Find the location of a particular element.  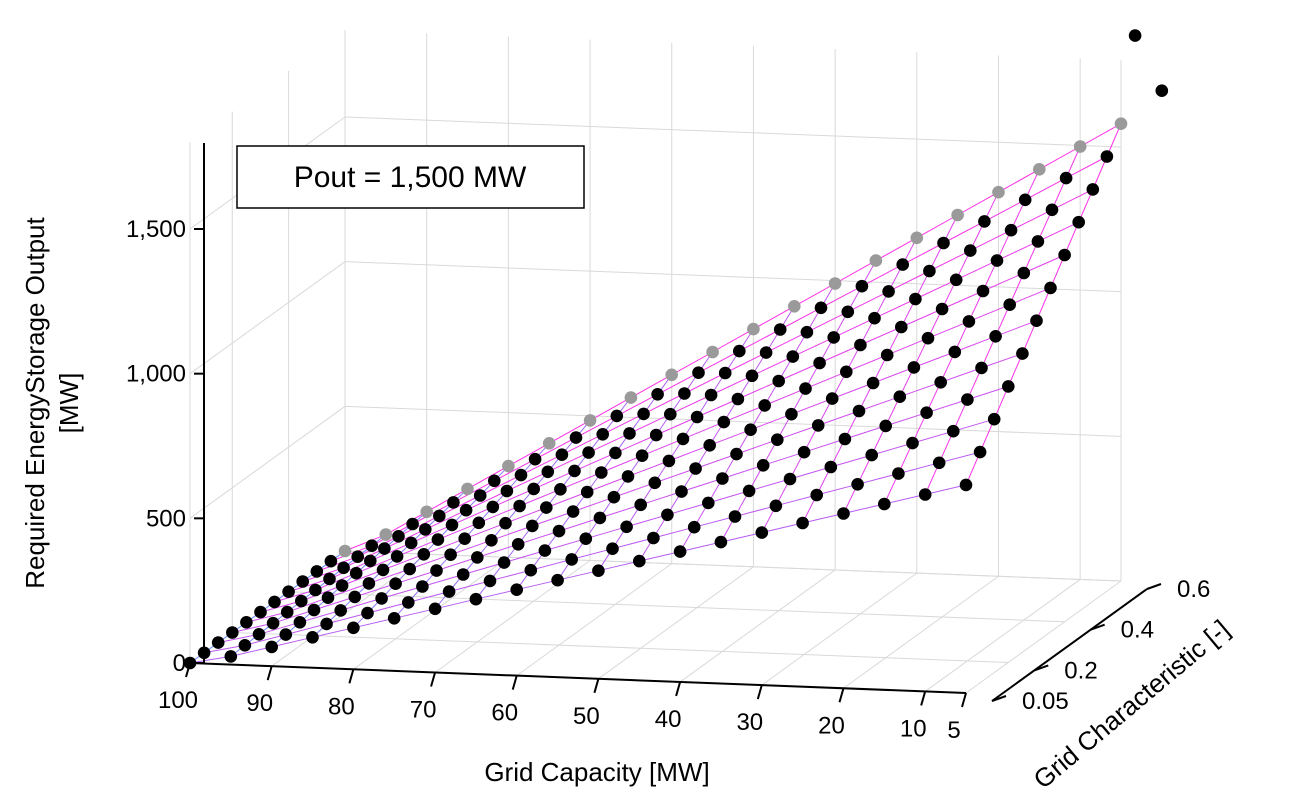

y-tick-label: 0.2 is located at coordinates (1080, 671).